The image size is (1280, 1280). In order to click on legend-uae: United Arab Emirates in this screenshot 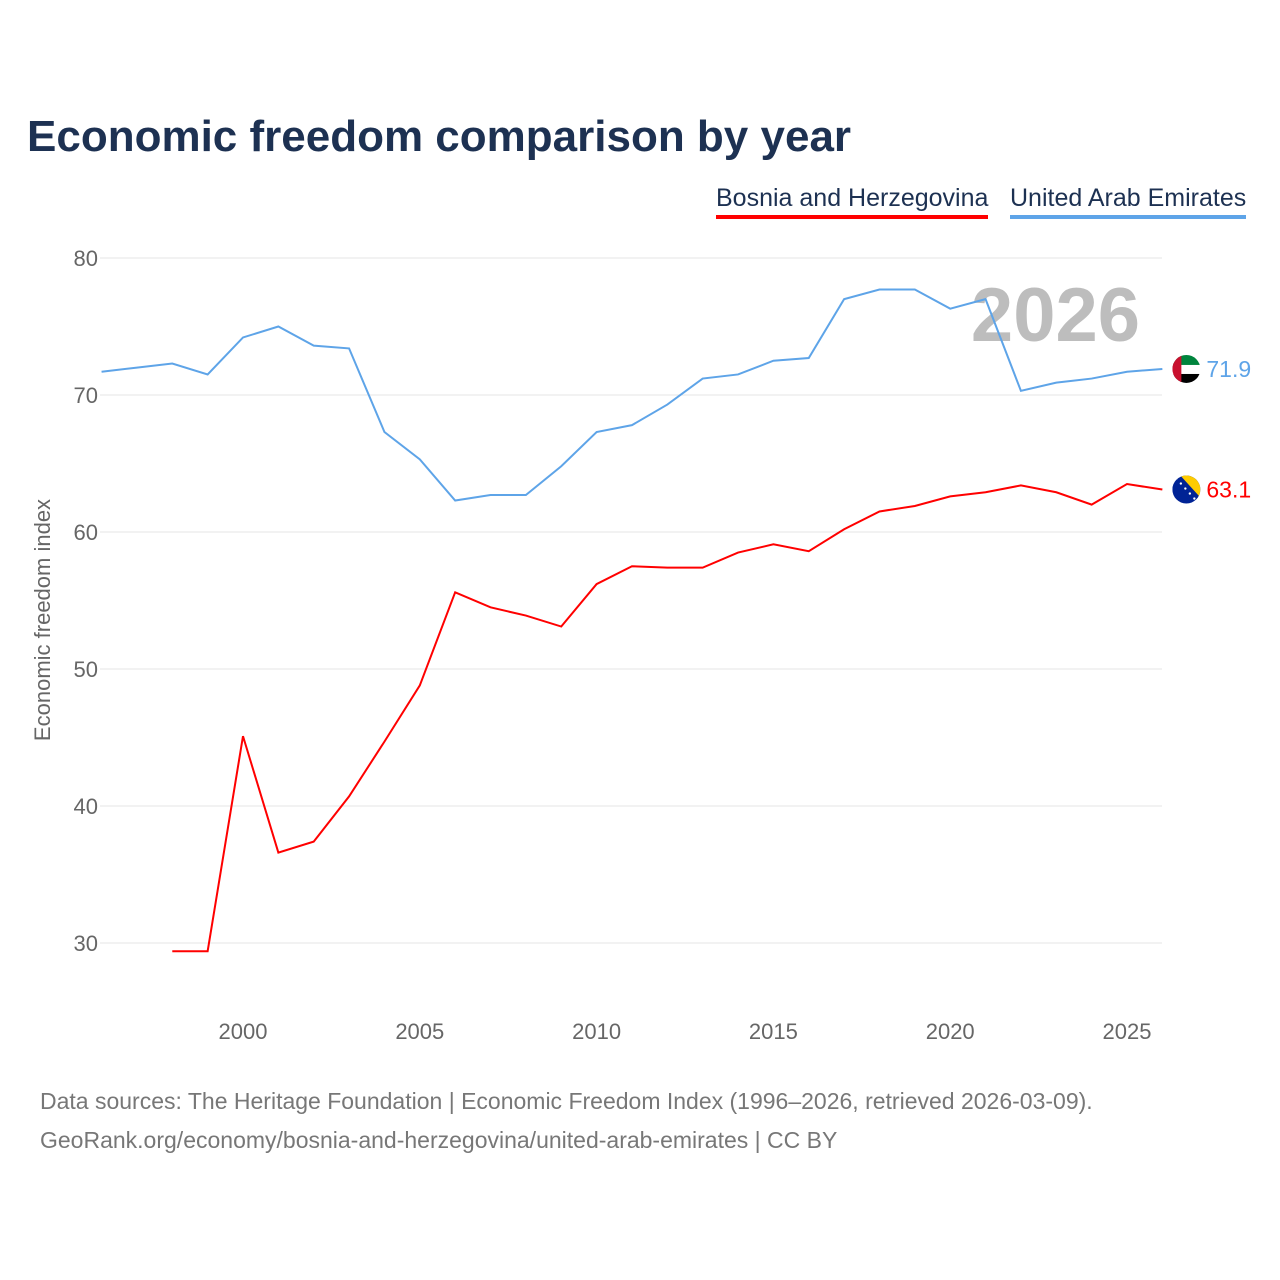, I will do `click(1128, 201)`.